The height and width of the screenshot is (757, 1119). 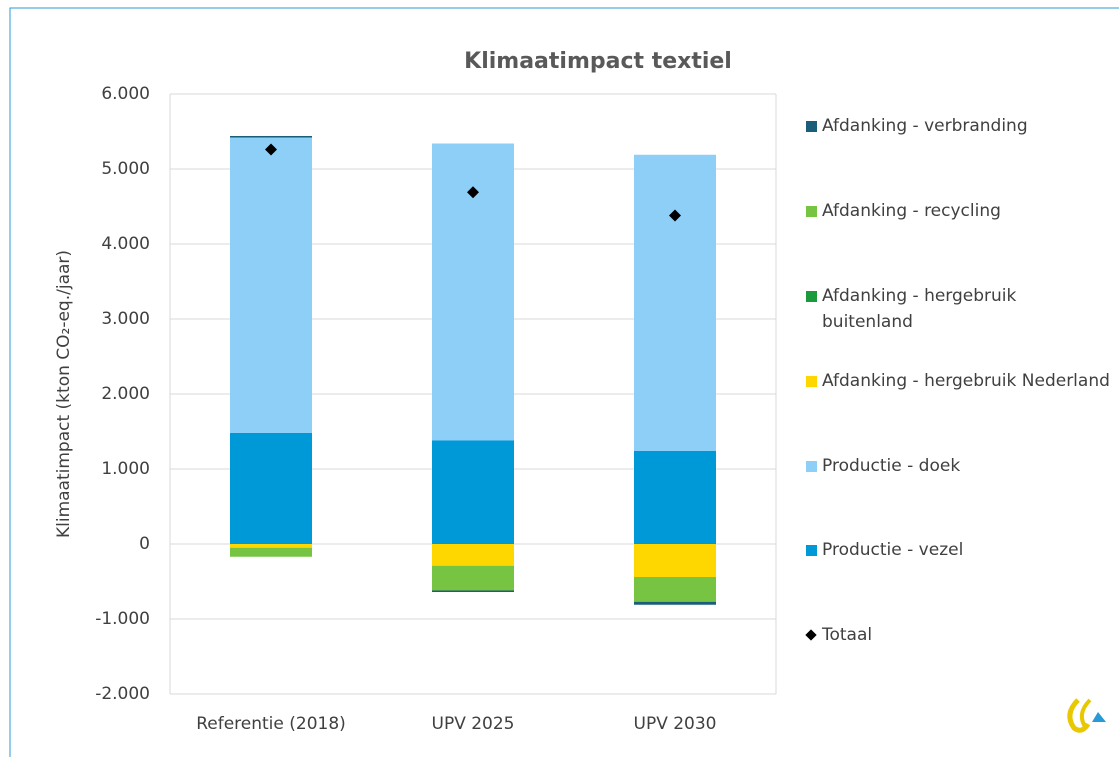 What do you see at coordinates (144, 544) in the screenshot?
I see `y-tick-label: 0` at bounding box center [144, 544].